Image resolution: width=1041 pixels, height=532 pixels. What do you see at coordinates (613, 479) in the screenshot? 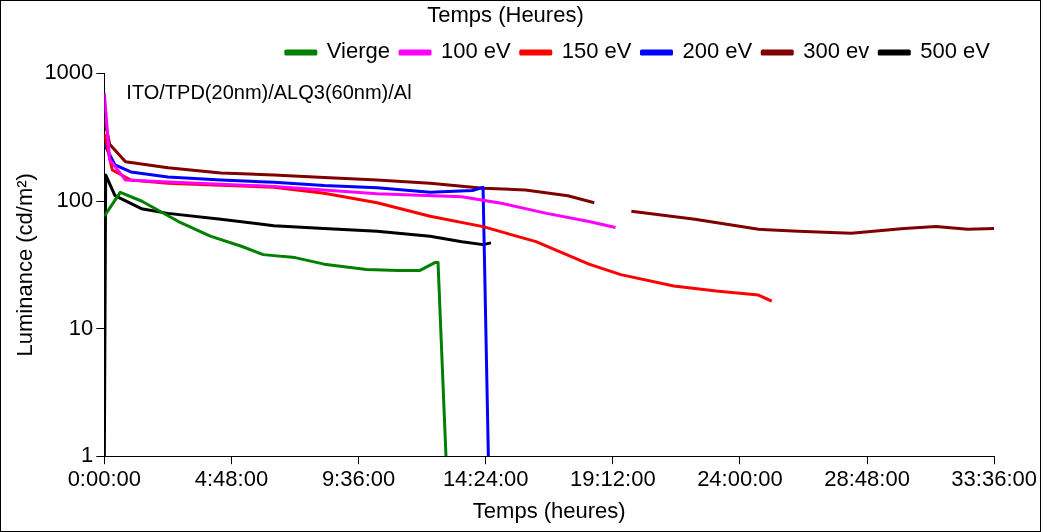
I see `x-tick-label: 19:12:00` at bounding box center [613, 479].